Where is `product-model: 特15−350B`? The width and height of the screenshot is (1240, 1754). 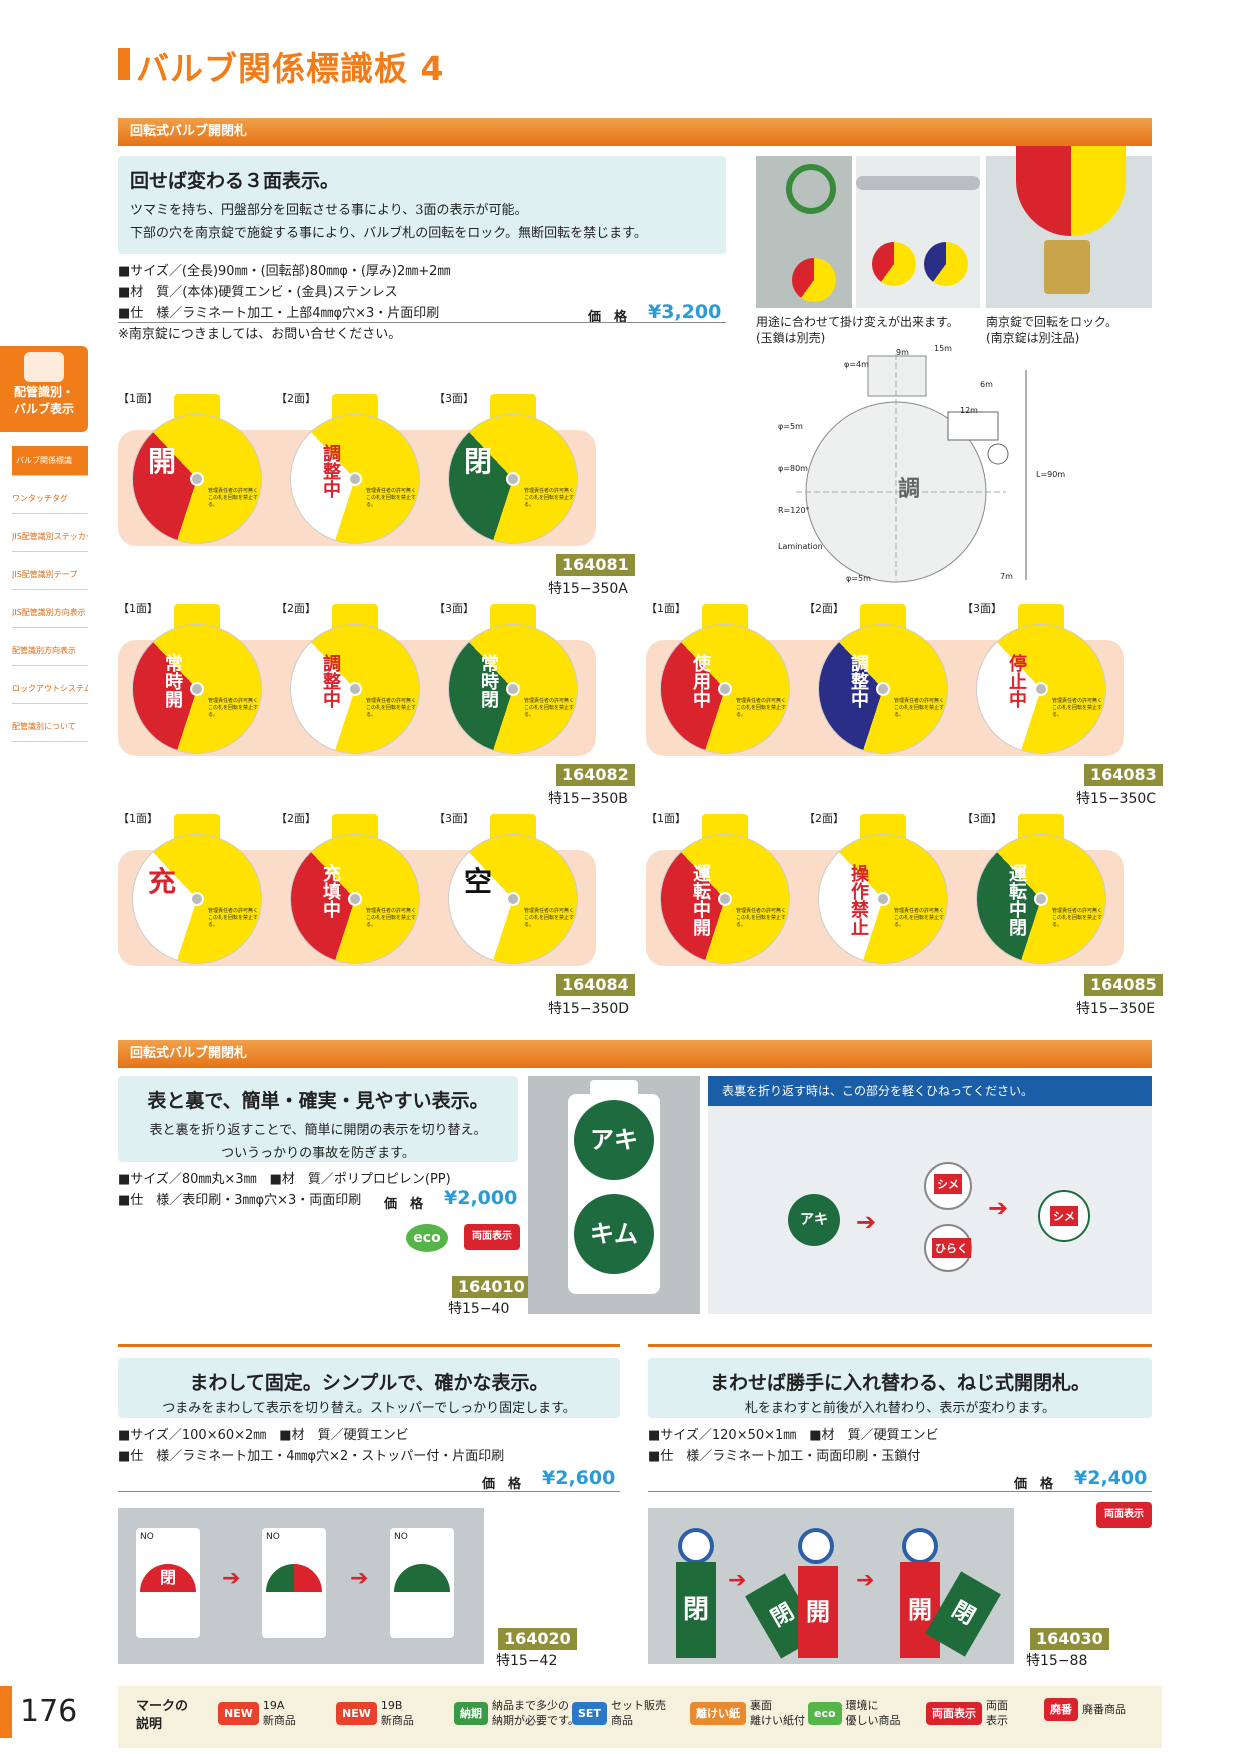
product-model: 特15−350B is located at coordinates (588, 799).